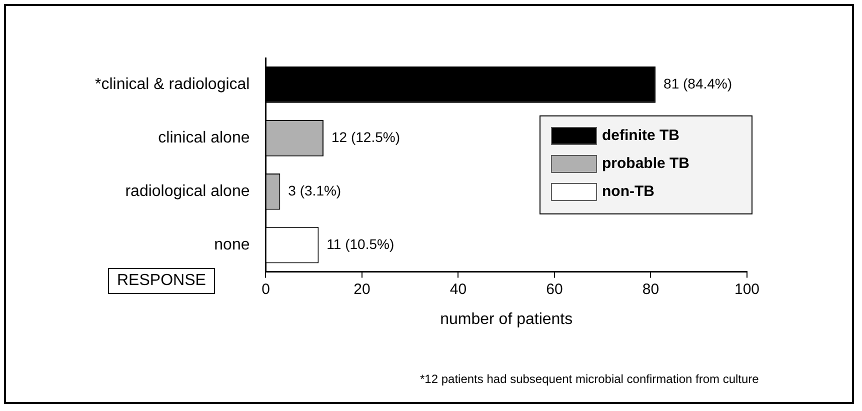  Describe the element at coordinates (360, 244) in the screenshot. I see `data-label: 11 (10.5%)` at that location.